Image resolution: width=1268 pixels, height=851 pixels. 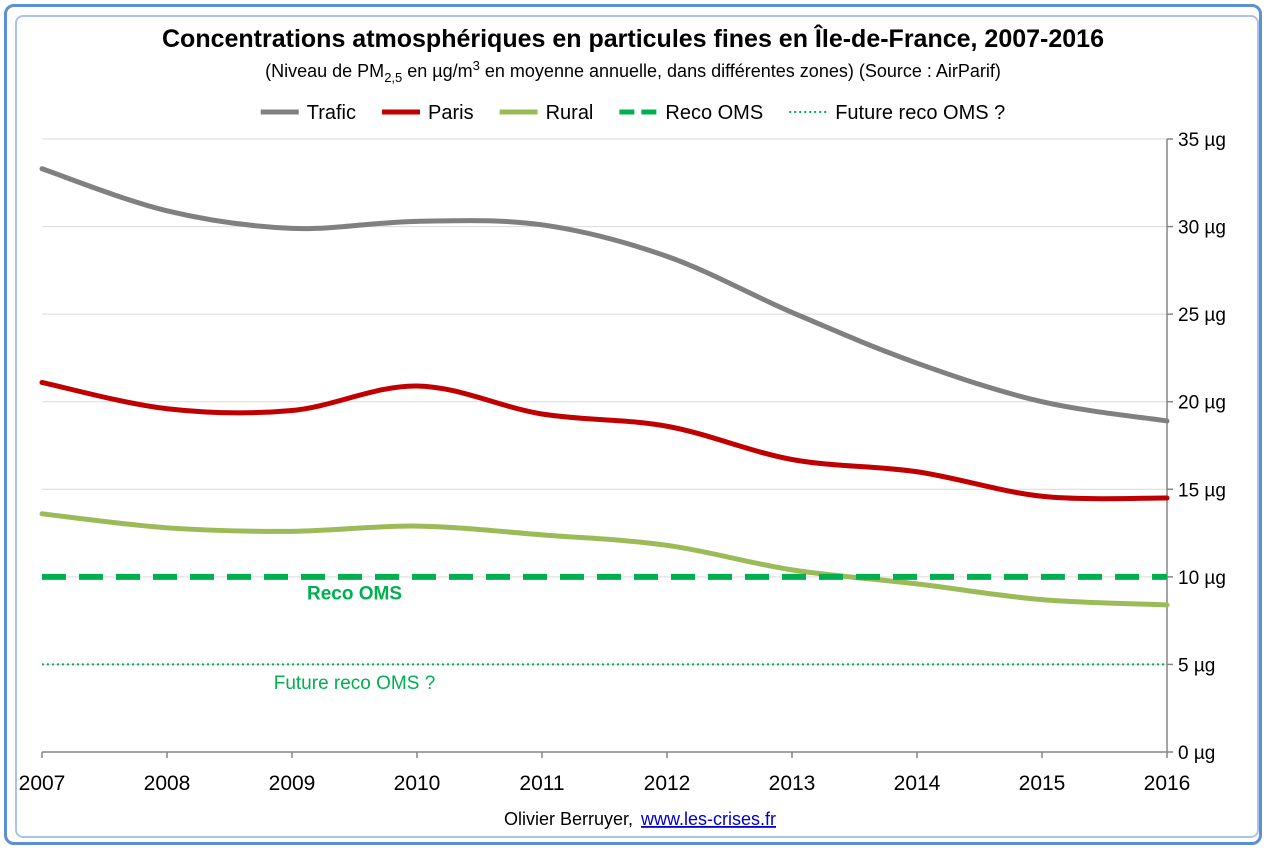 I want to click on credit-link: www.les-crises.fr, so click(x=708, y=819).